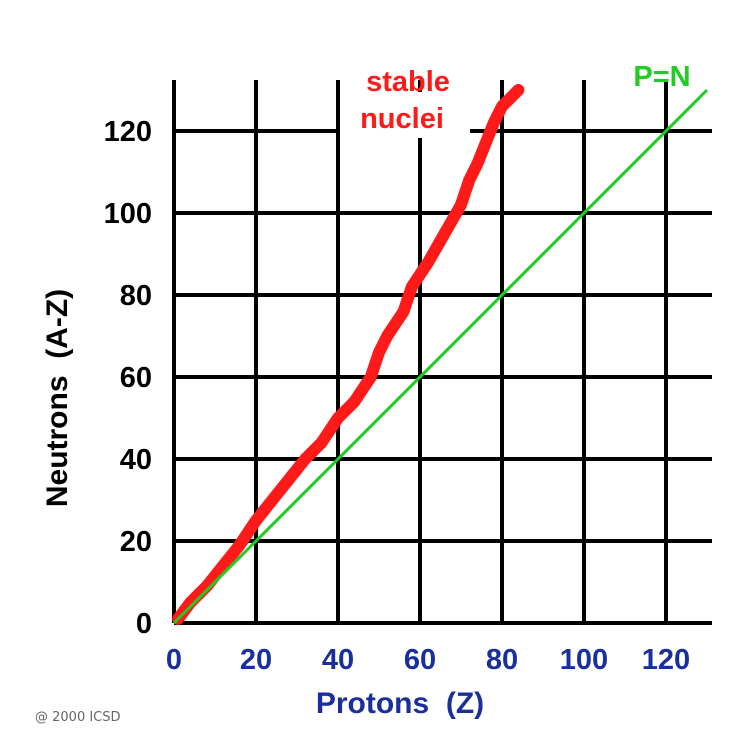 This screenshot has width=738, height=754. What do you see at coordinates (174, 660) in the screenshot?
I see `x-tick-label-0: 0` at bounding box center [174, 660].